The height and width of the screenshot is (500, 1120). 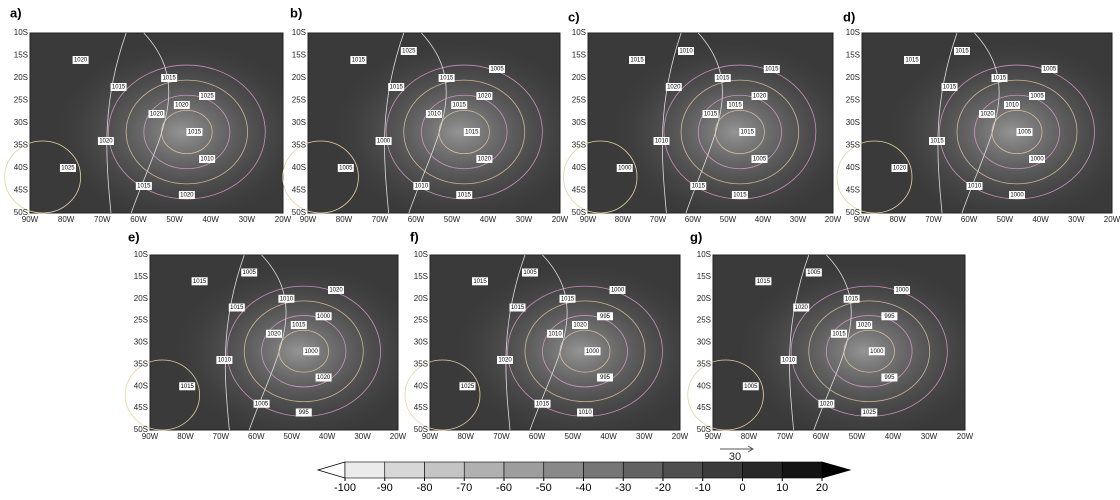 What do you see at coordinates (704, 254) in the screenshot?
I see `lat-tick-label: 10S` at bounding box center [704, 254].